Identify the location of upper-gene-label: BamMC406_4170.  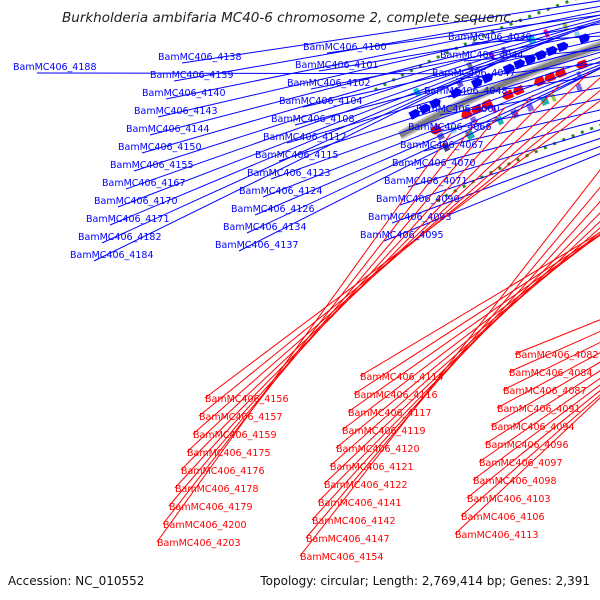
(135, 201).